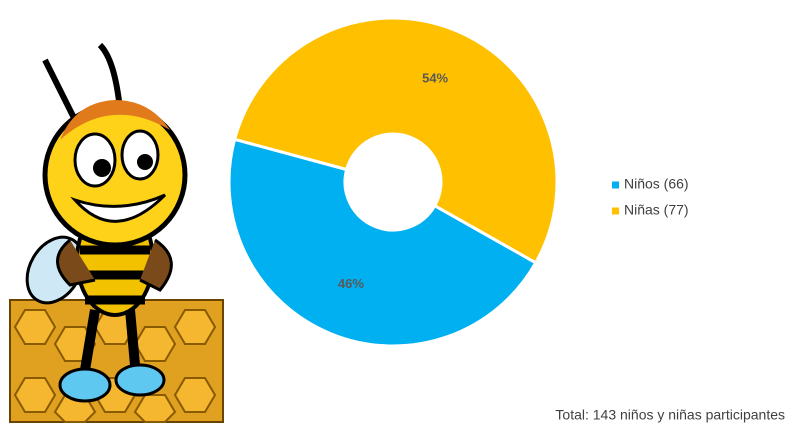  What do you see at coordinates (670, 415) in the screenshot?
I see `footnote: Total: 143 niños y niñas participantes` at bounding box center [670, 415].